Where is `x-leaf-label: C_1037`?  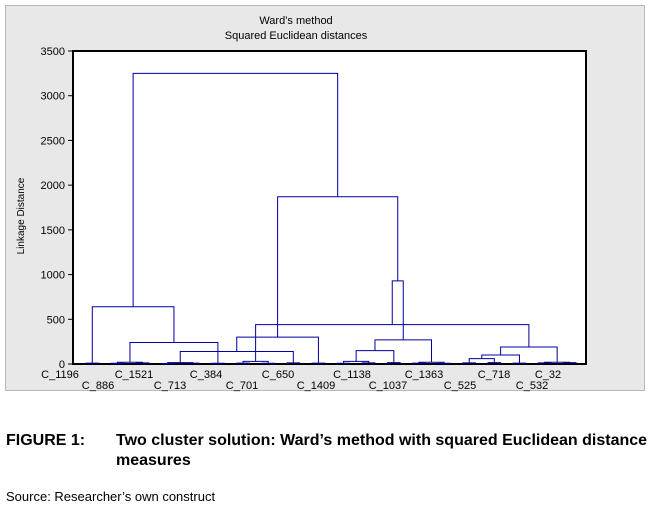
x-leaf-label: C_1037 is located at coordinates (388, 386).